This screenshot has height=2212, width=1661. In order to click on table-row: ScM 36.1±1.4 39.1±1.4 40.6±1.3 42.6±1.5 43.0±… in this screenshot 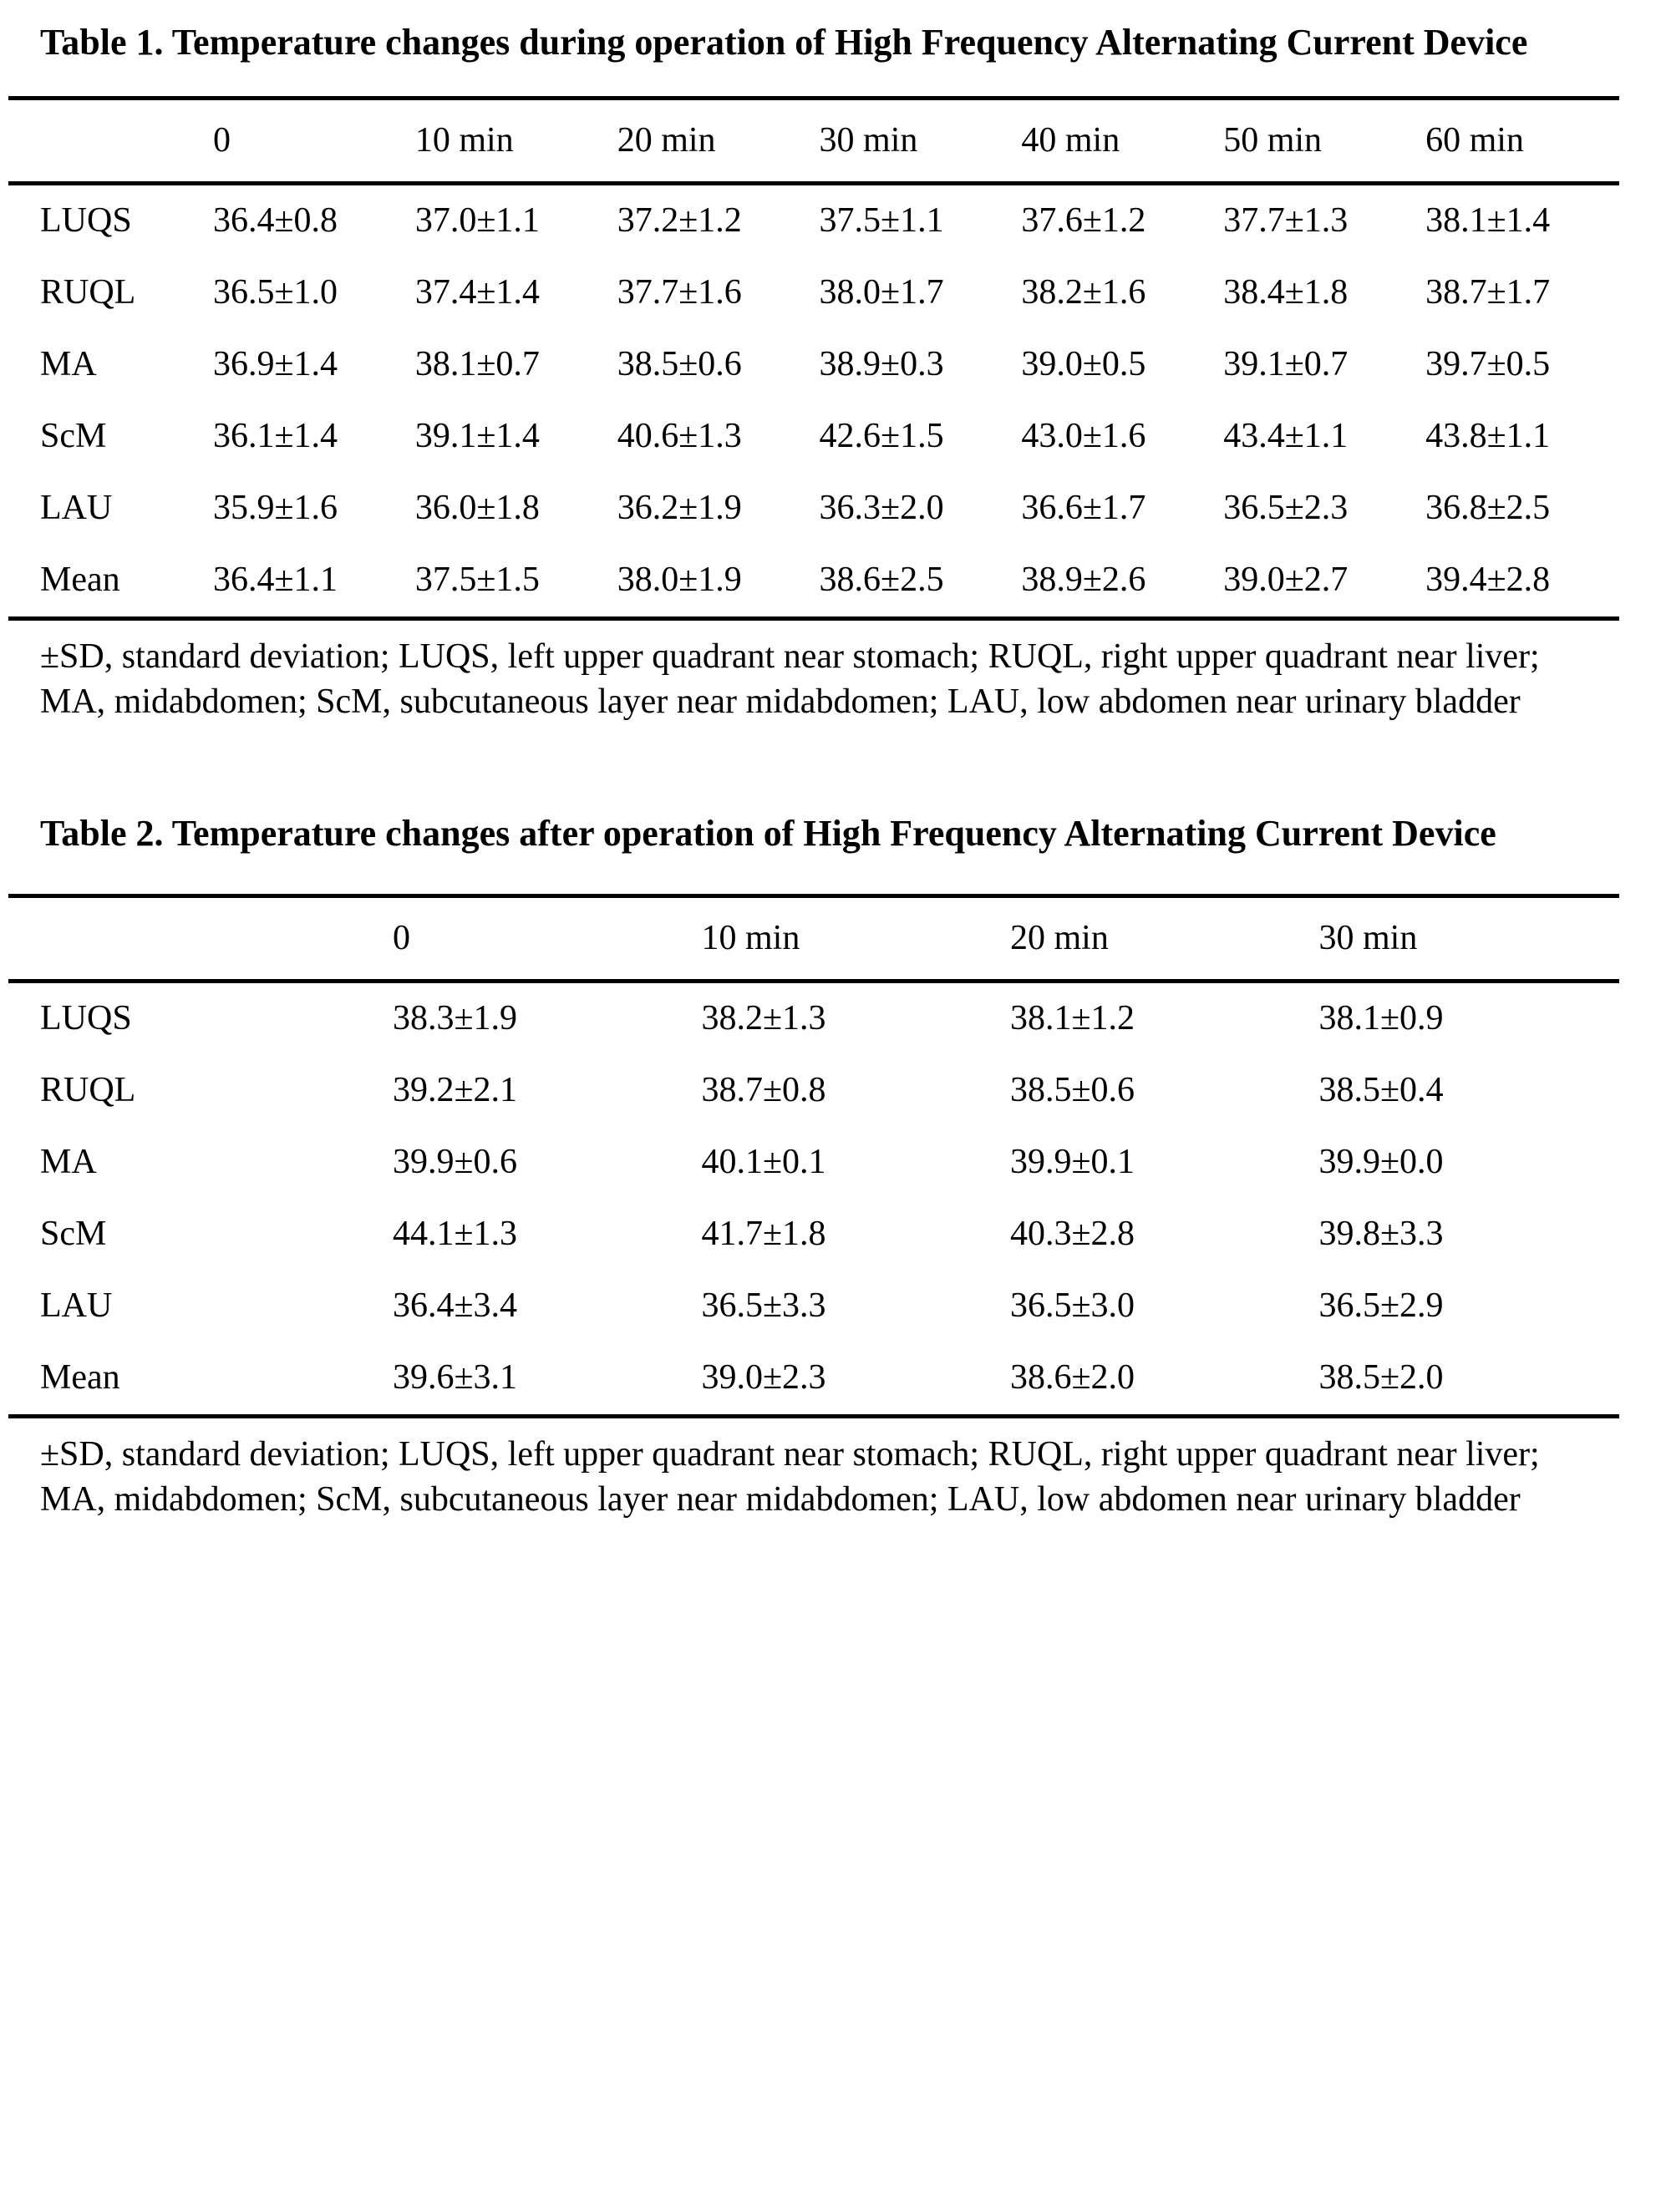, I will do `click(813, 437)`.